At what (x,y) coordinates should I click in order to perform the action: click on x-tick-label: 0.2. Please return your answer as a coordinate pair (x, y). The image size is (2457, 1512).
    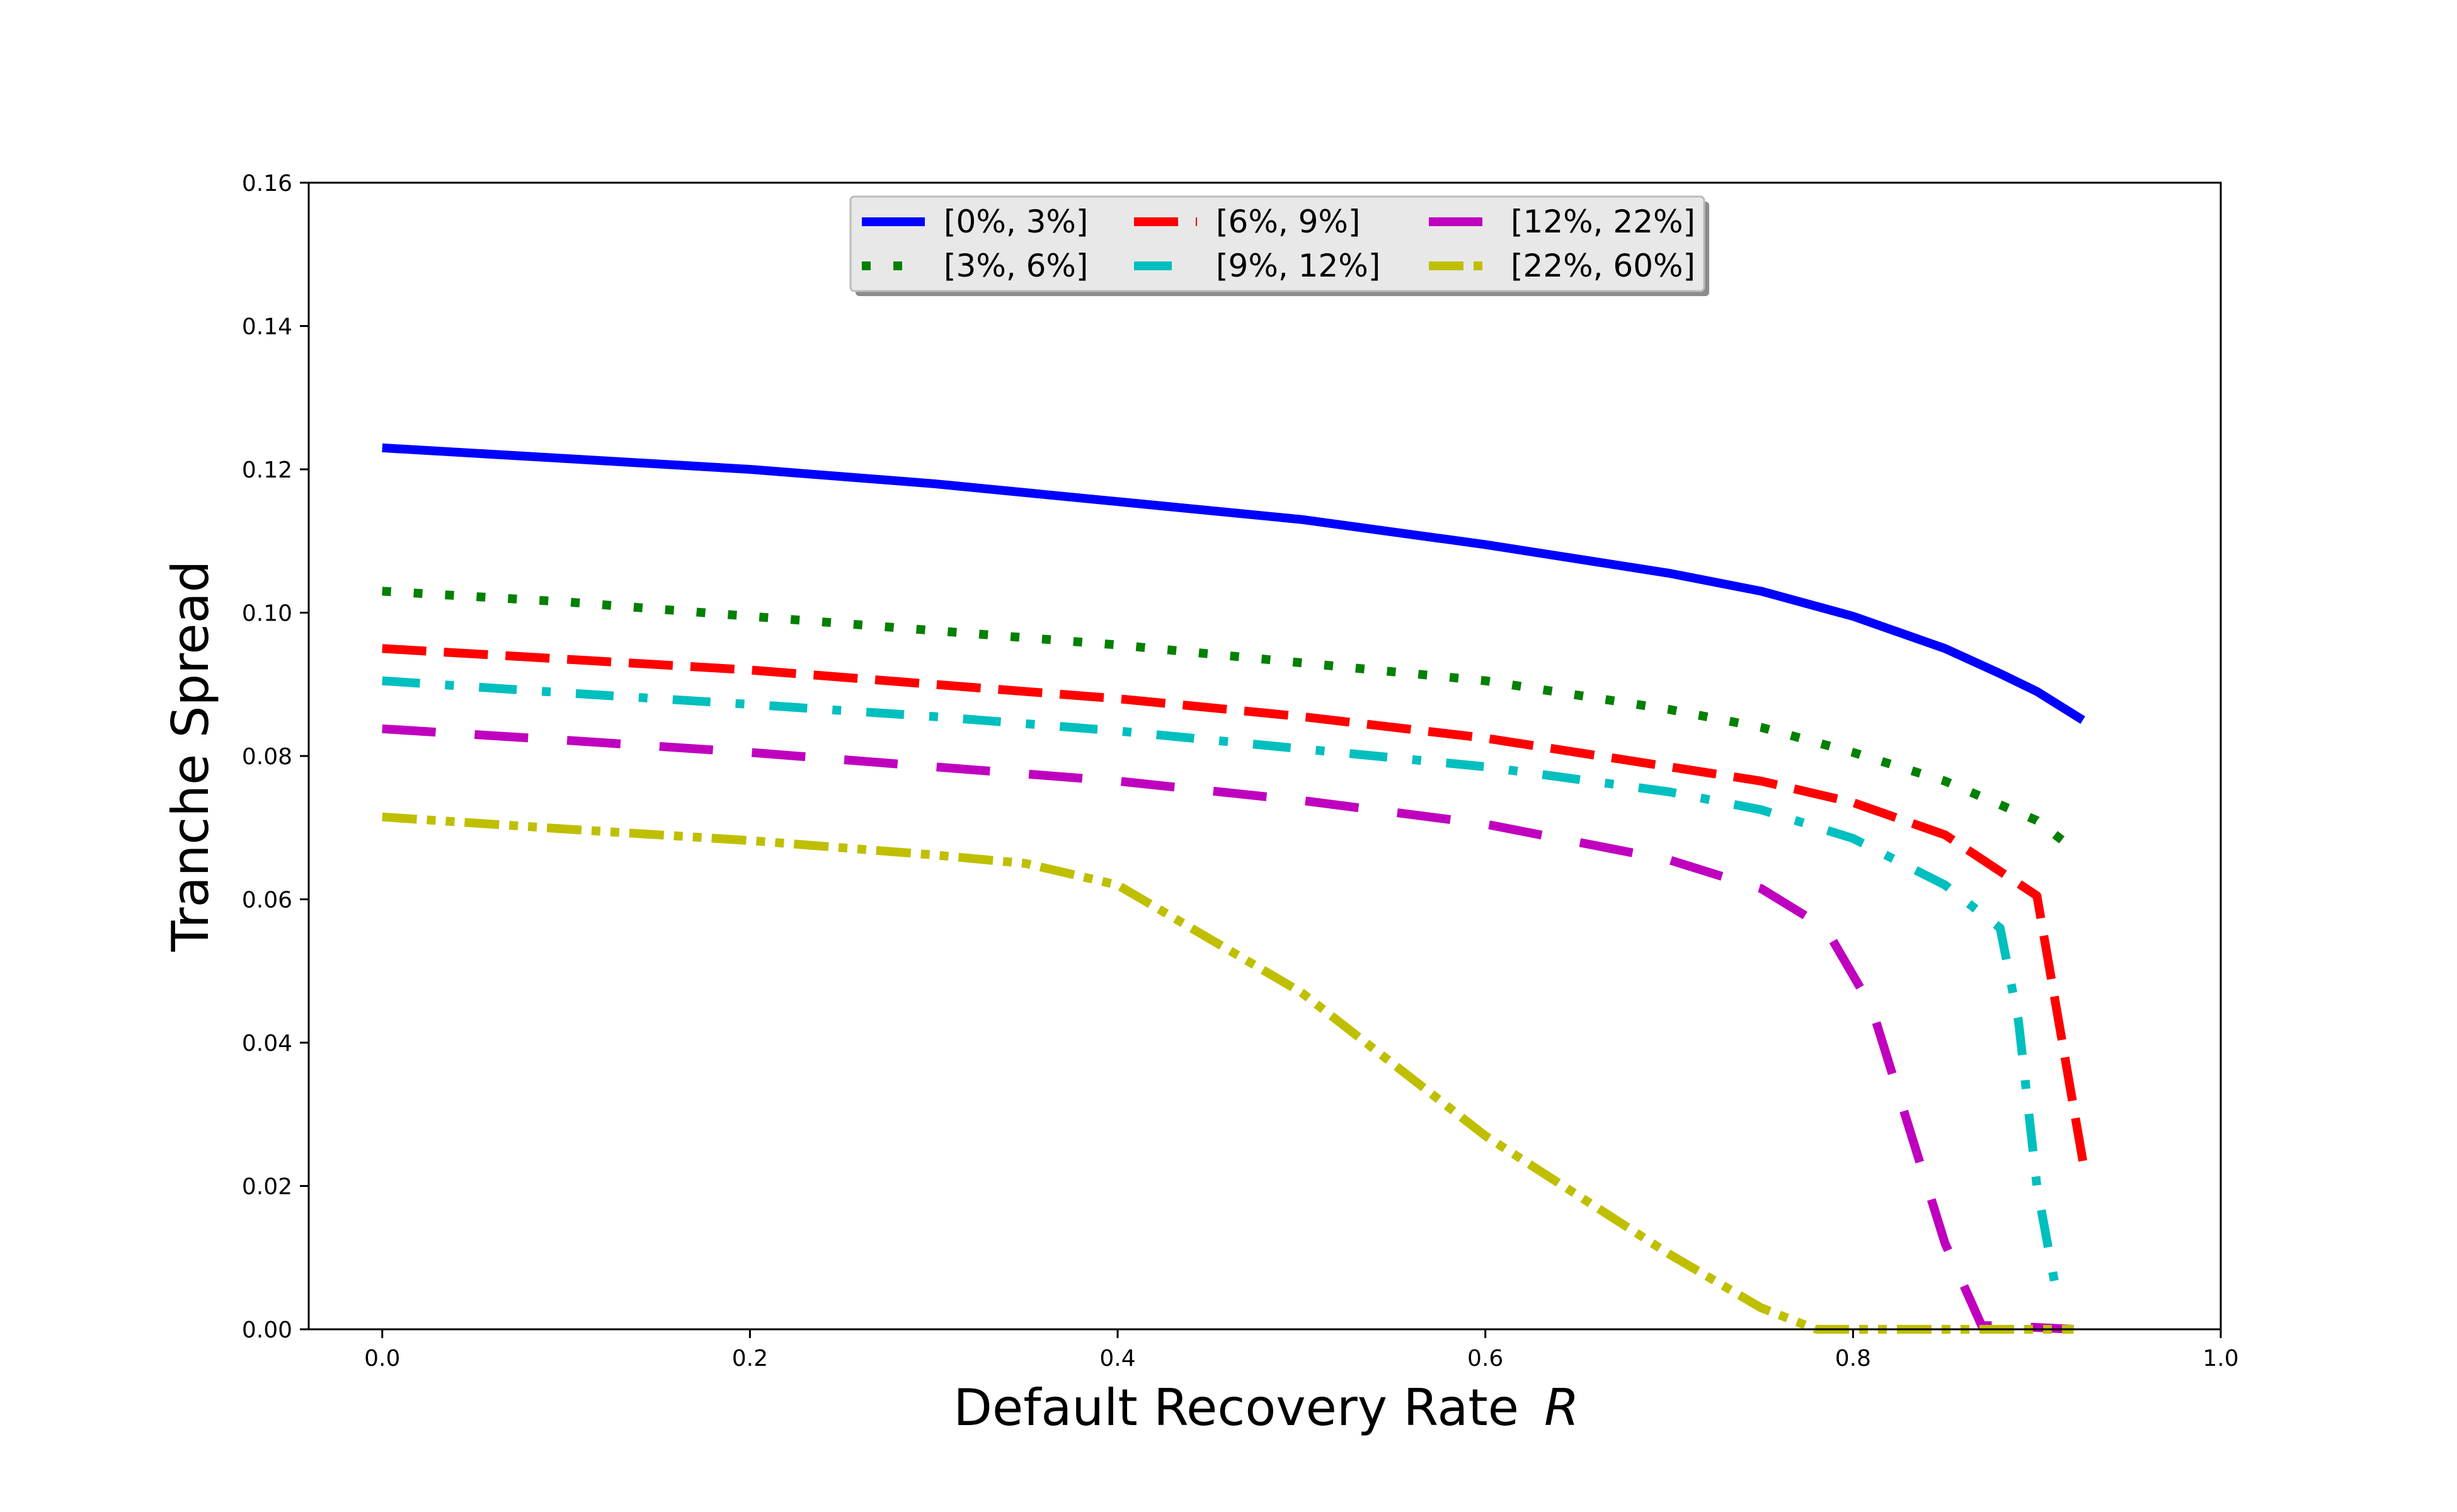
    Looking at the image, I should click on (750, 1359).